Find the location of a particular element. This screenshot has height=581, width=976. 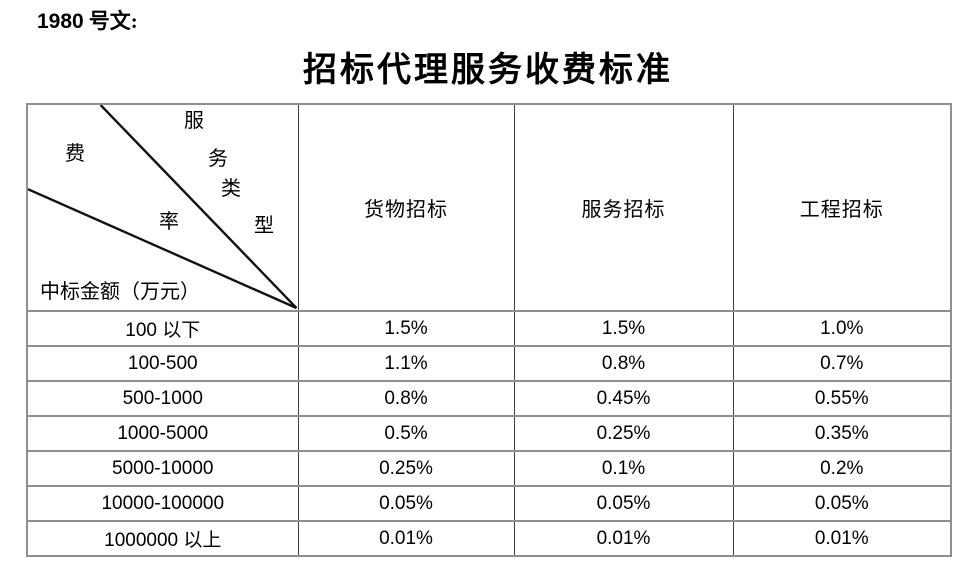

table-row: 1000000 以上 0.01% 0.01% 0.01% is located at coordinates (489, 538).